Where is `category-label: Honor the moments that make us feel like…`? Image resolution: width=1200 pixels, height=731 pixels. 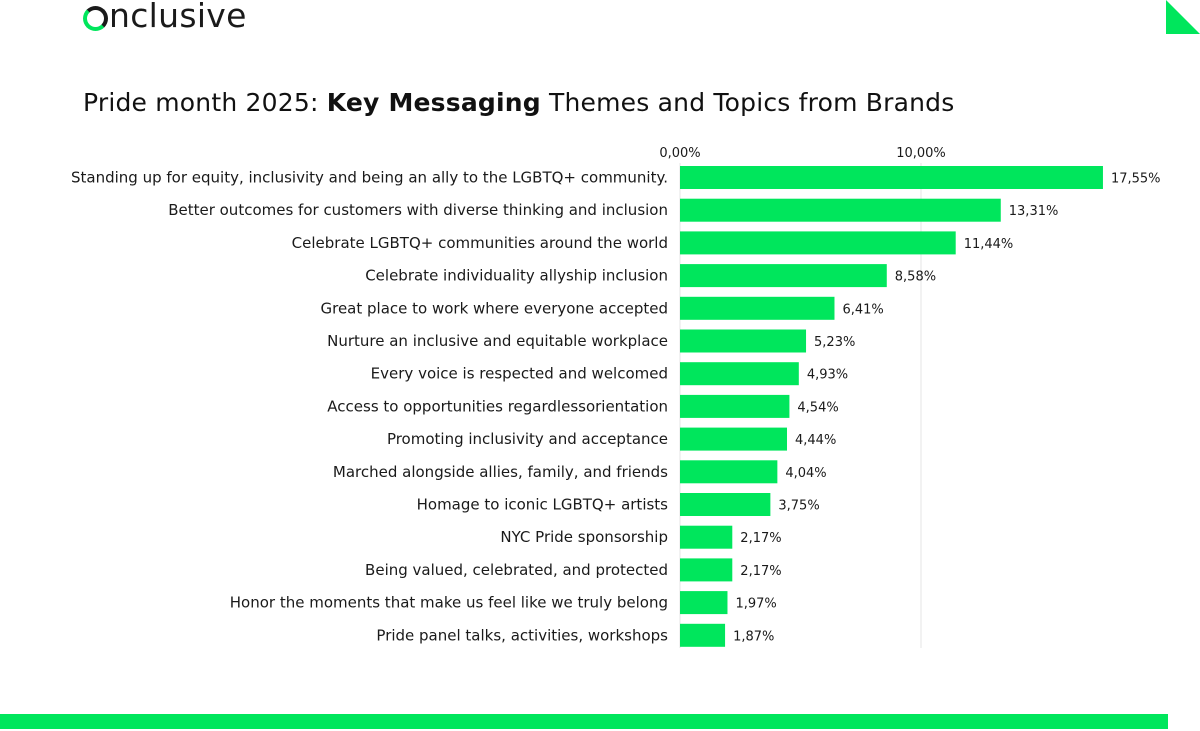
category-label: Honor the moments that make us feel like… is located at coordinates (449, 603).